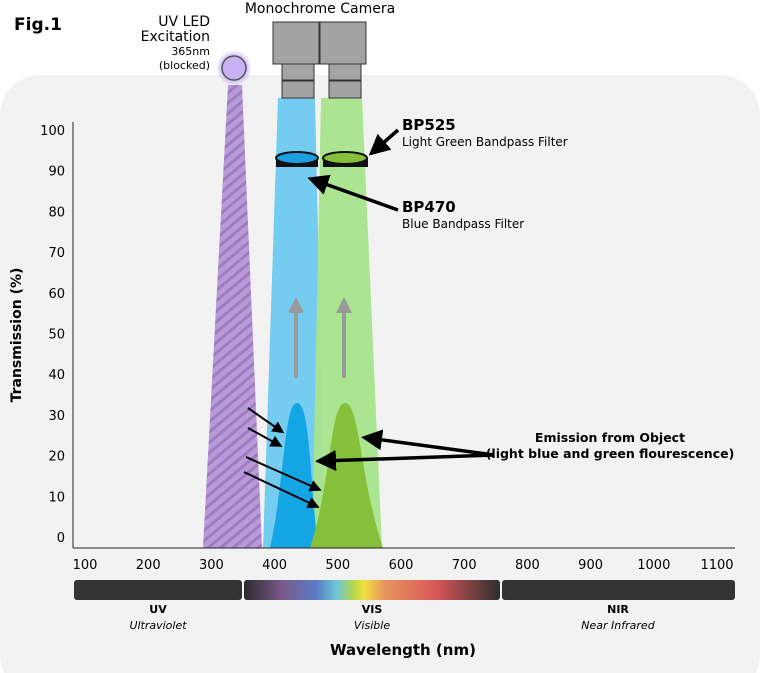  What do you see at coordinates (85, 565) in the screenshot?
I see `x-tick-label: 100` at bounding box center [85, 565].